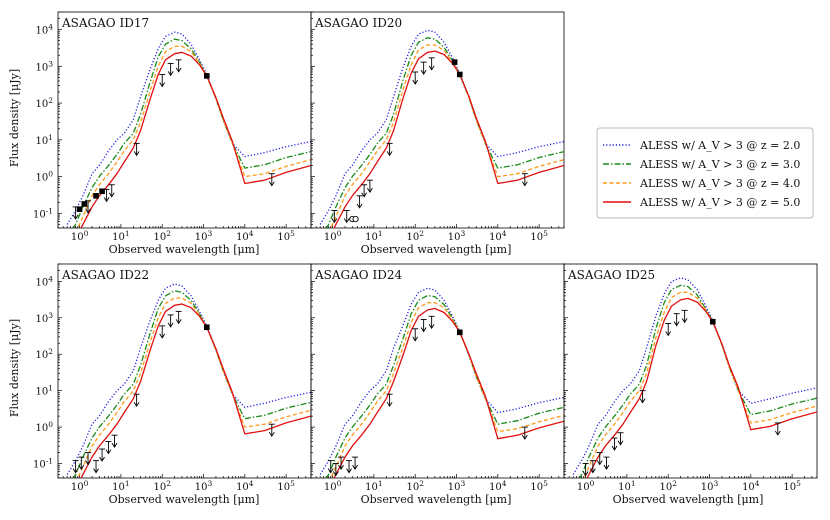  I want to click on panel-2: 10⁰ 10¹ 10² 10³ 10⁴ 10⁵ ASAGAO ID20, so click(437, 127).